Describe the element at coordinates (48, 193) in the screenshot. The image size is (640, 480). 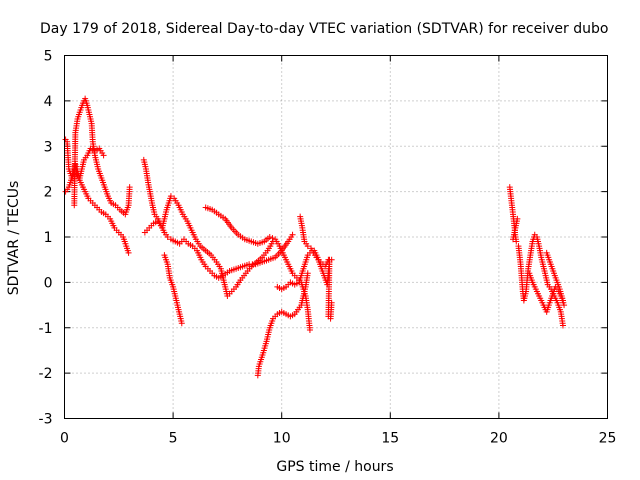
I see `y-tick-label: 2` at that location.